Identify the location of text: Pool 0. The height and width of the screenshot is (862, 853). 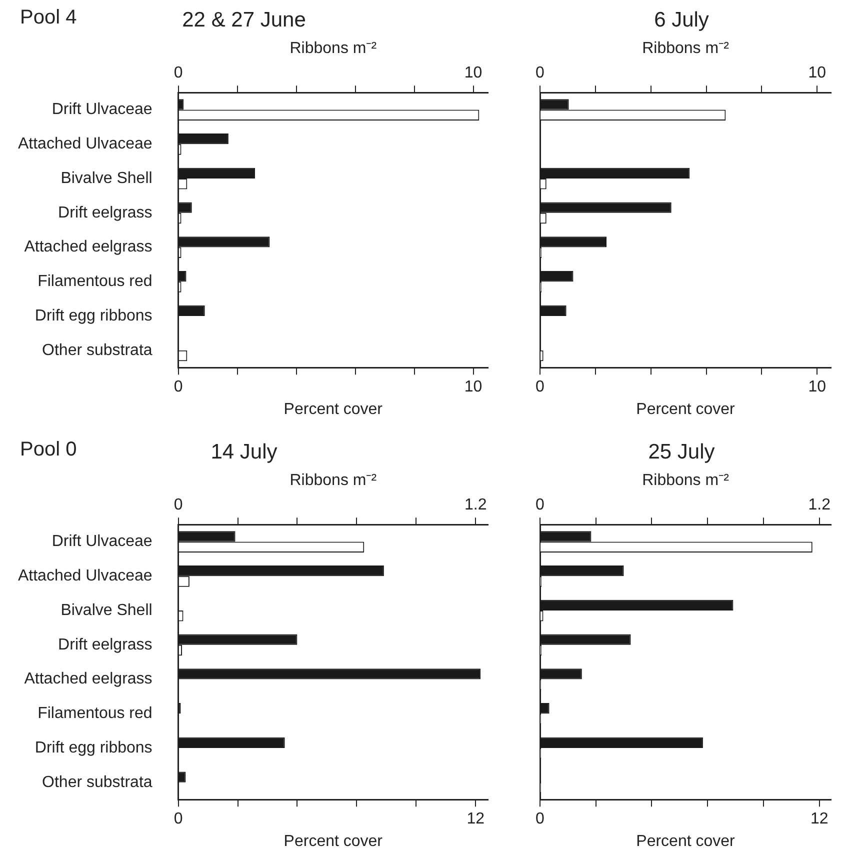
(48, 449).